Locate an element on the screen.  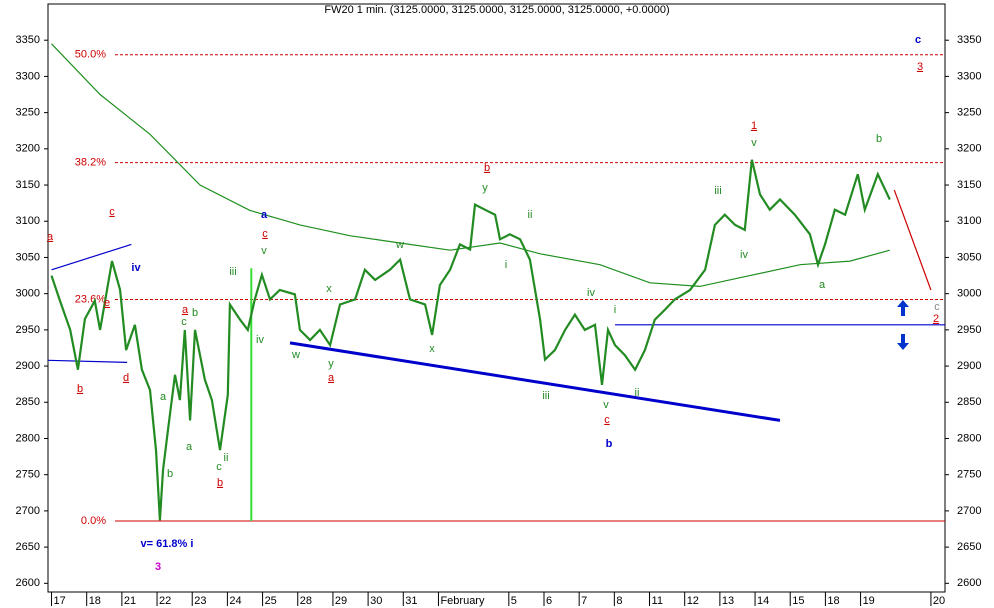
y-tick-label: 3000 is located at coordinates (28, 294).